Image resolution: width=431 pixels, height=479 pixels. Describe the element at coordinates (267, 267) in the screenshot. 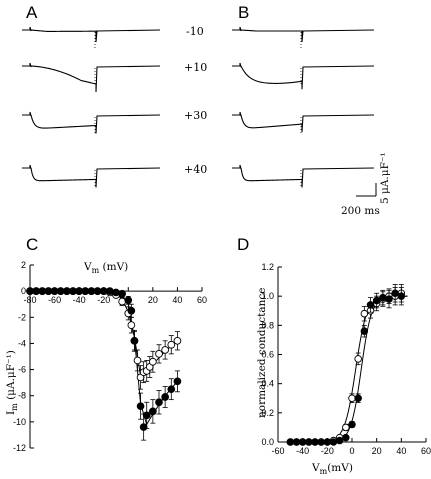

I see `chart-d-ytick-label: 1.2` at that location.